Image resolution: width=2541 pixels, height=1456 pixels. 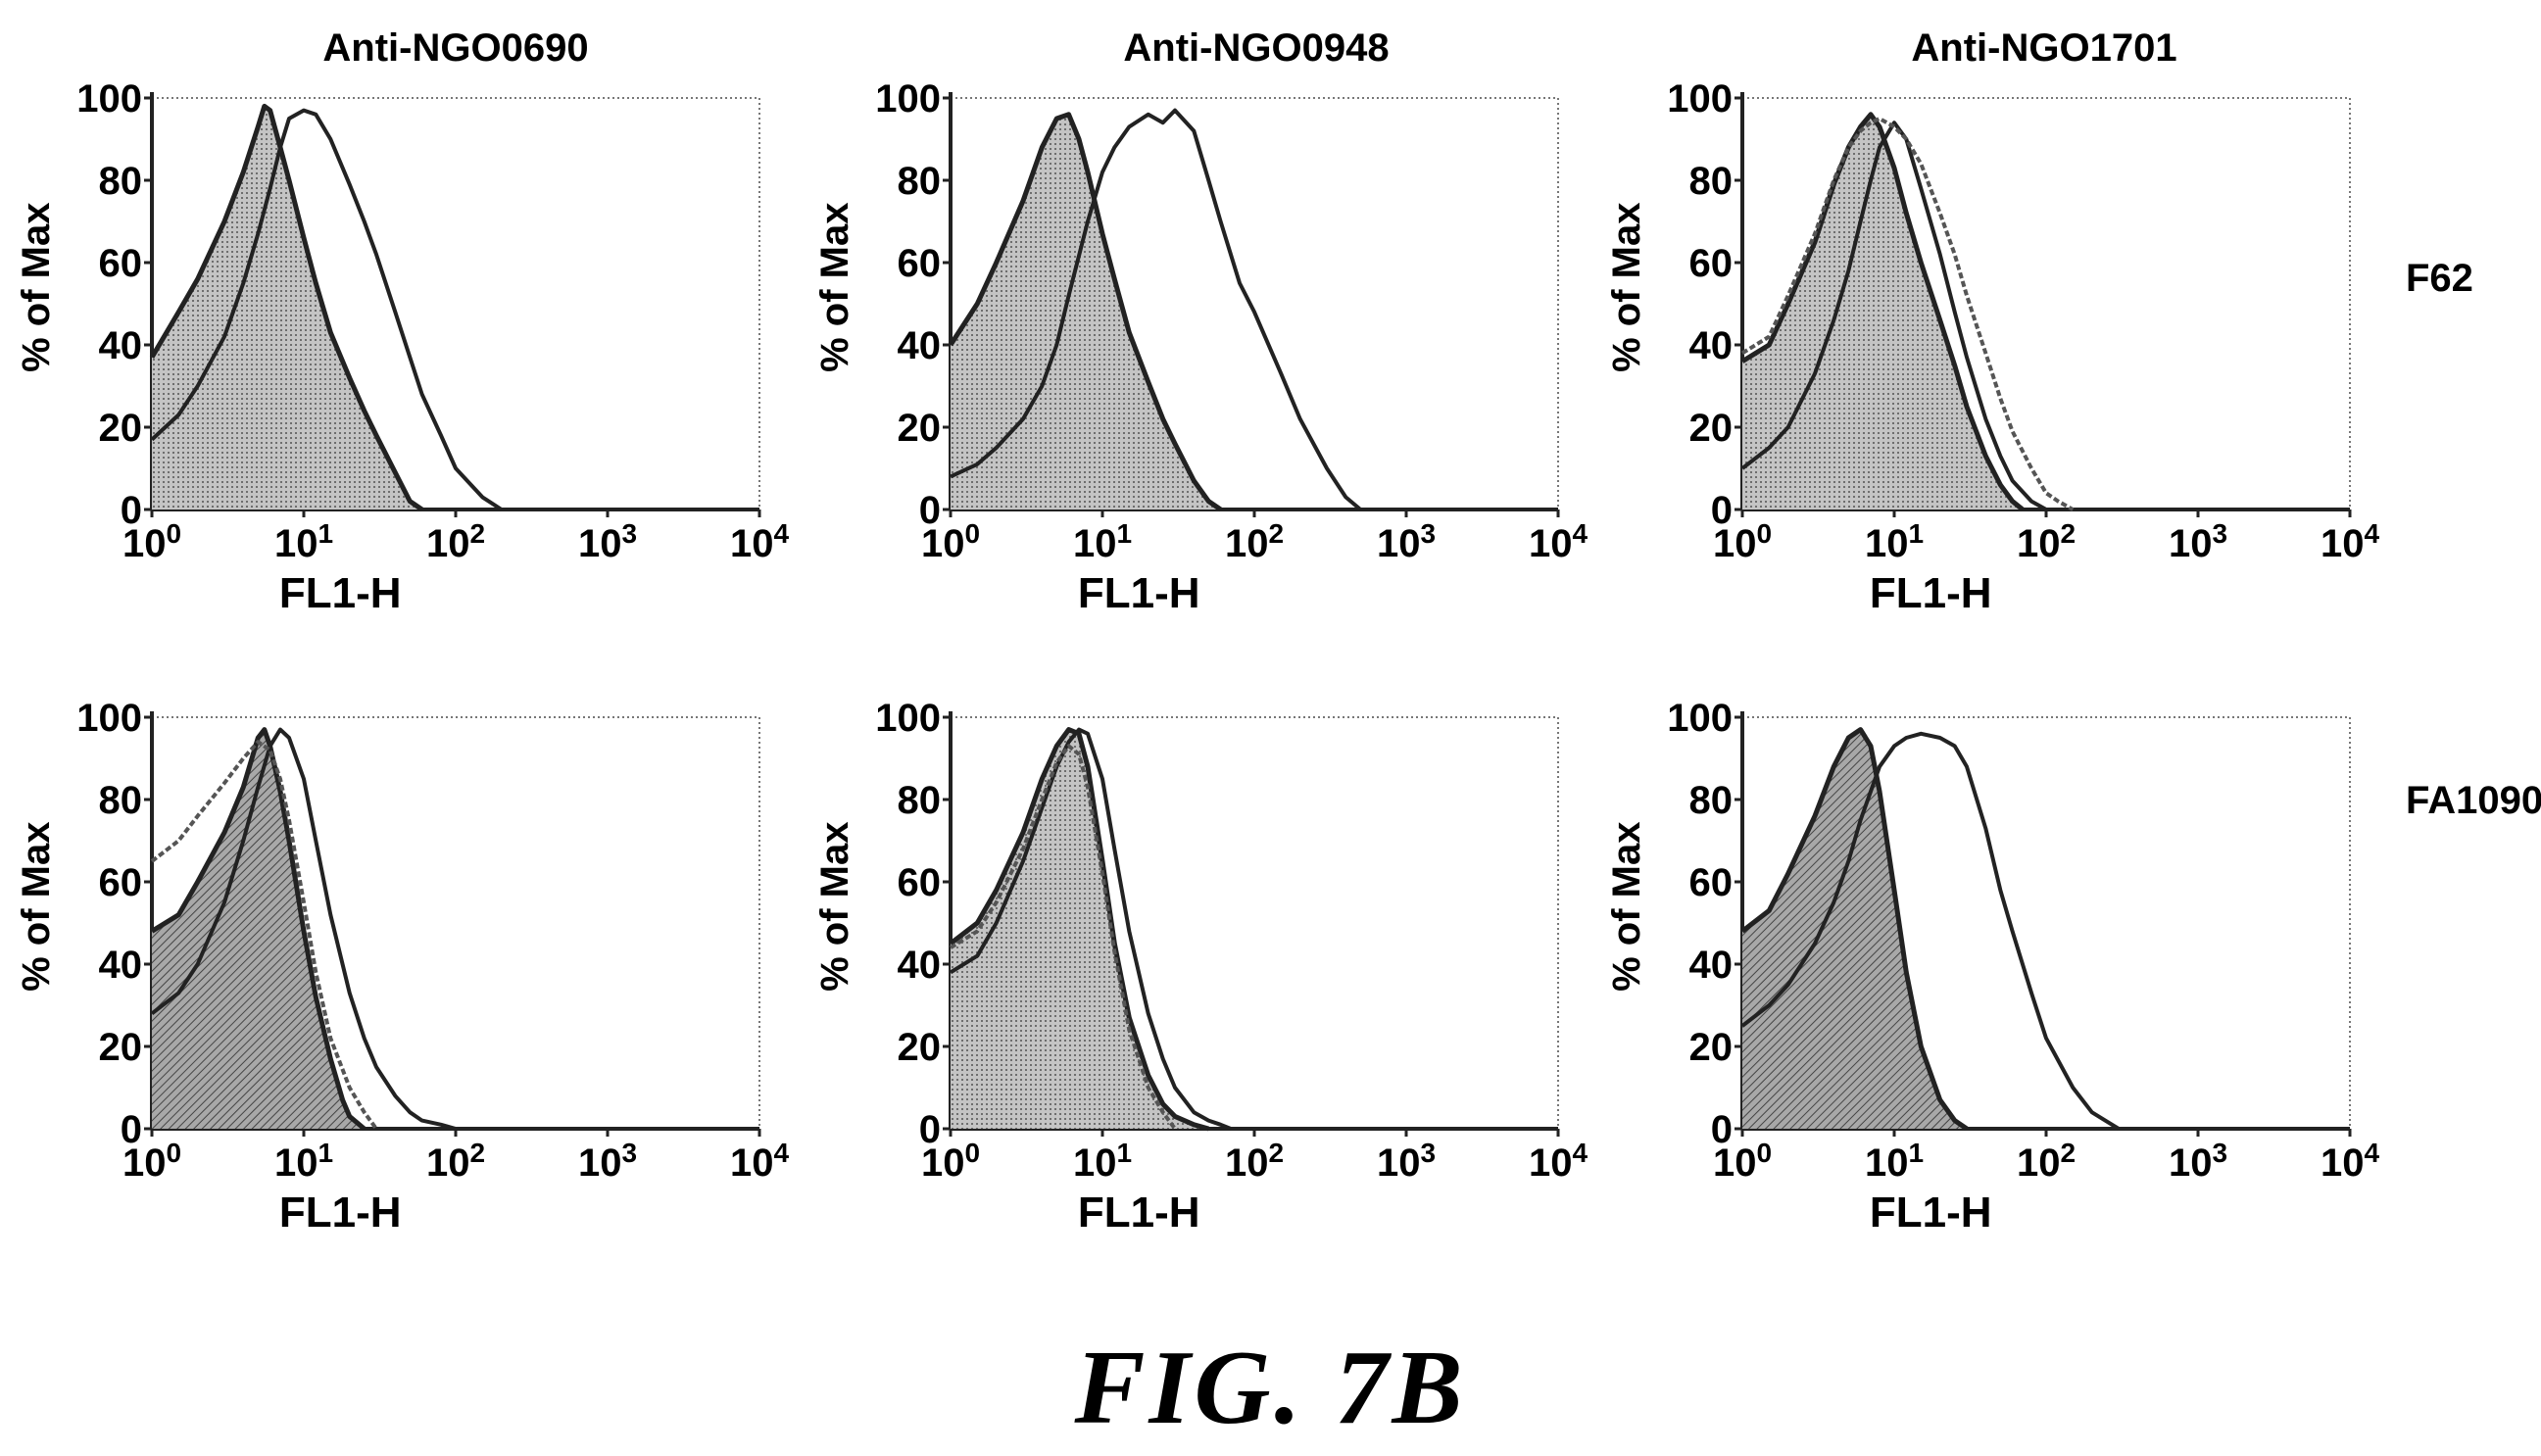 What do you see at coordinates (1270, 1388) in the screenshot?
I see `figure-caption: FIG. 7B` at bounding box center [1270, 1388].